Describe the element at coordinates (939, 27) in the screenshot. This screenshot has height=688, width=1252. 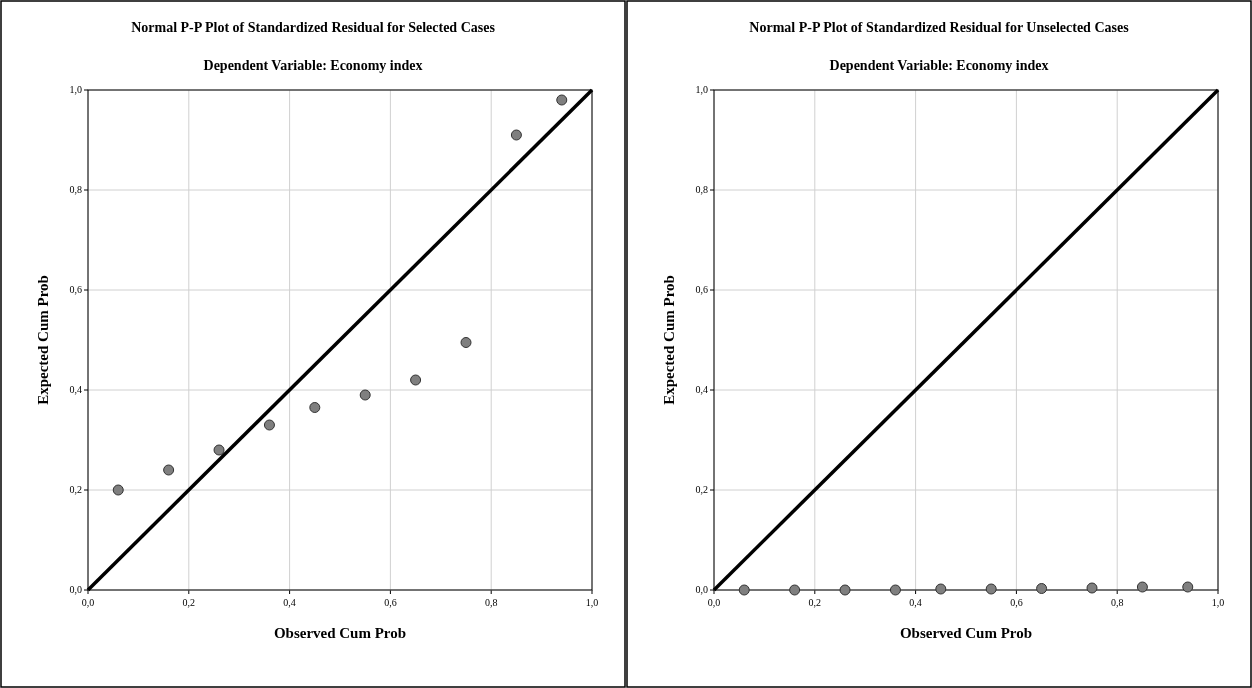
I see `chart-title: Normal P-P Plot of Standardized Residual for Unselected Cases` at that location.